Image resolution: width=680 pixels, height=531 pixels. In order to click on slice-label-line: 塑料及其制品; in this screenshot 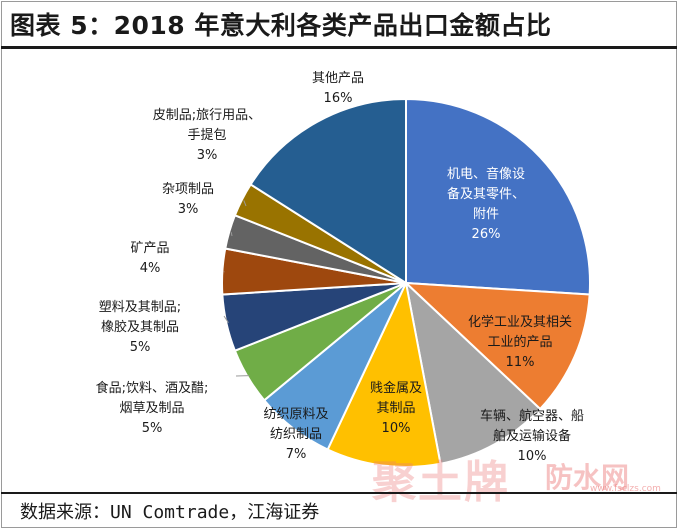, I will do `click(140, 307)`.